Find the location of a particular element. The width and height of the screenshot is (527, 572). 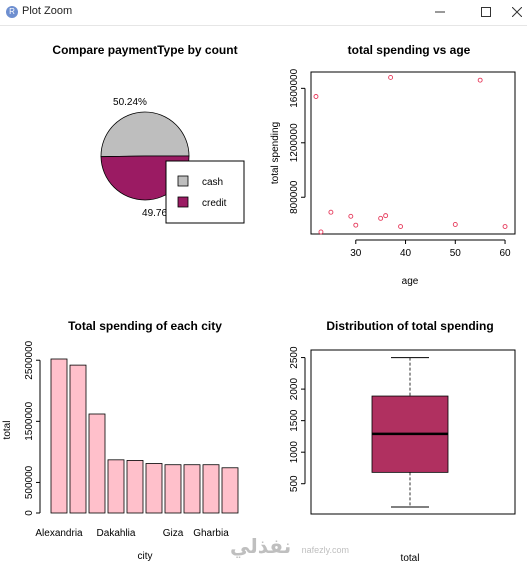

pie-legend: cash credit is located at coordinates (205, 192).